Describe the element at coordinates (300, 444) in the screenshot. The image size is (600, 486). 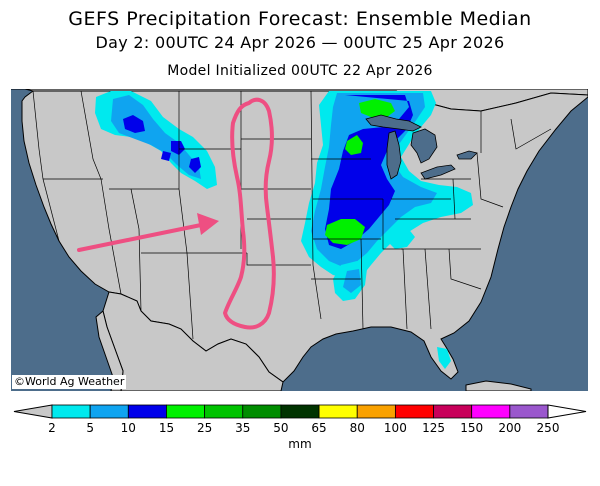
I see `colorbar-unit: mm` at that location.